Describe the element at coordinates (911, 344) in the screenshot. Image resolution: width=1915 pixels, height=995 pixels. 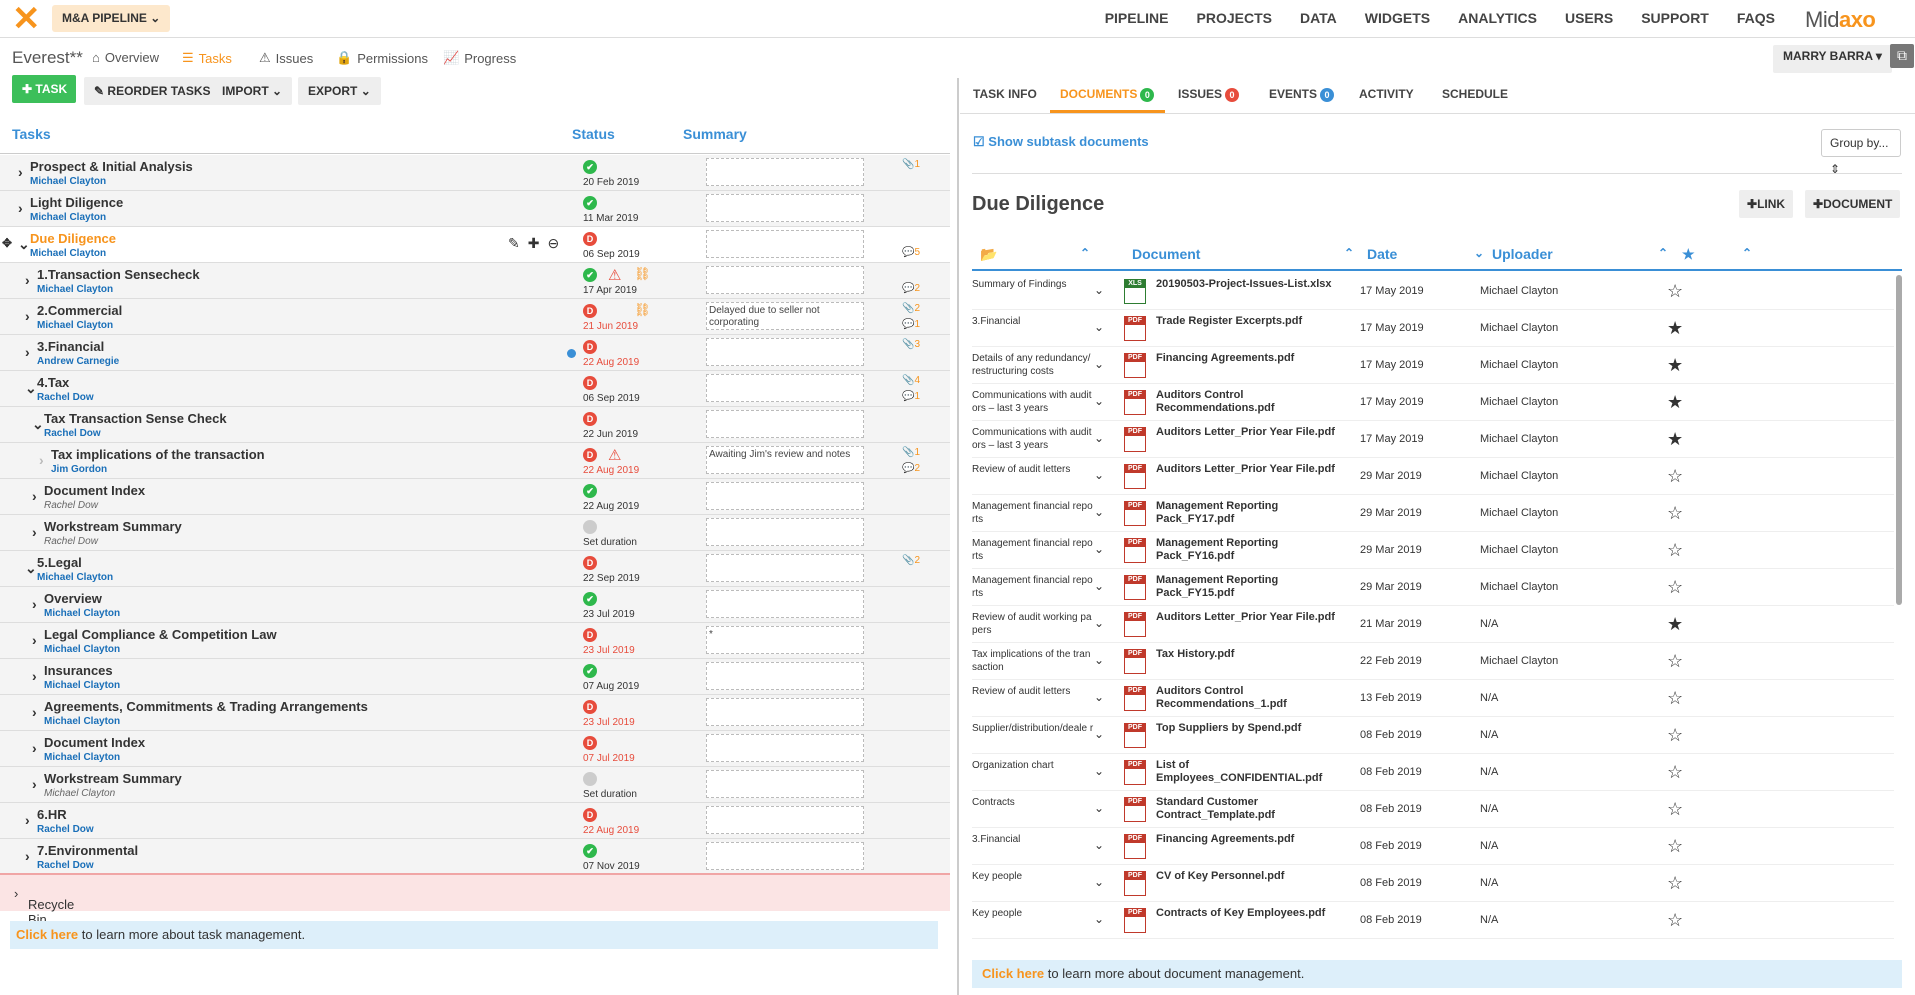
I see `attachment-count: 📎3` at that location.